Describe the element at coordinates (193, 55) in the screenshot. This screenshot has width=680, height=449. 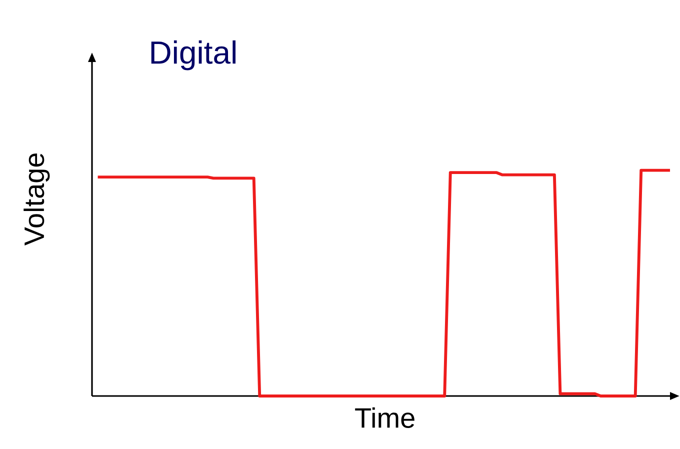
I see `chart-title: Digital` at that location.